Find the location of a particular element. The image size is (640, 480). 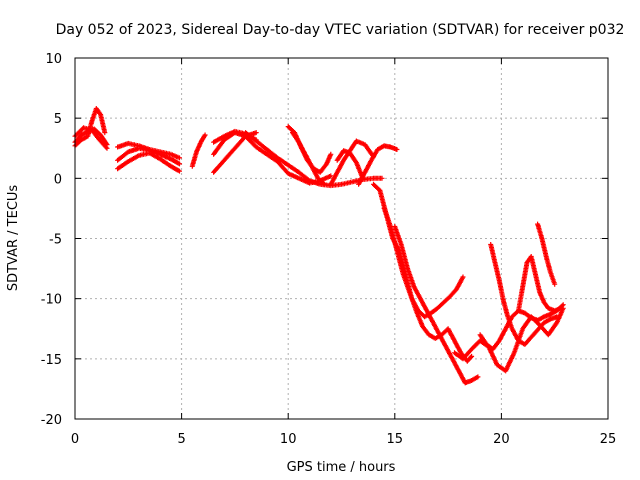

y-tick-label: -15 is located at coordinates (51, 360).